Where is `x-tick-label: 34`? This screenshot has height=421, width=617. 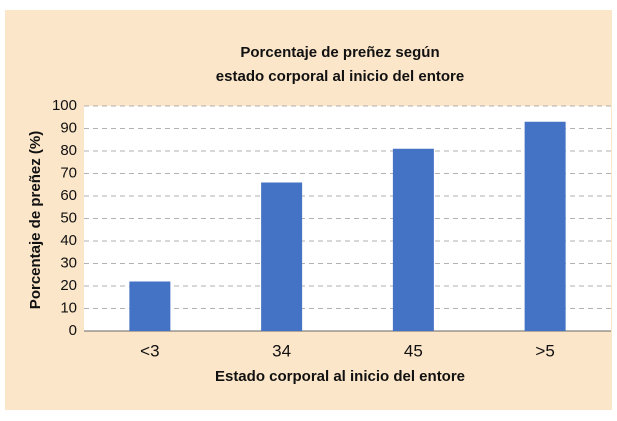 x-tick-label: 34 is located at coordinates (281, 350).